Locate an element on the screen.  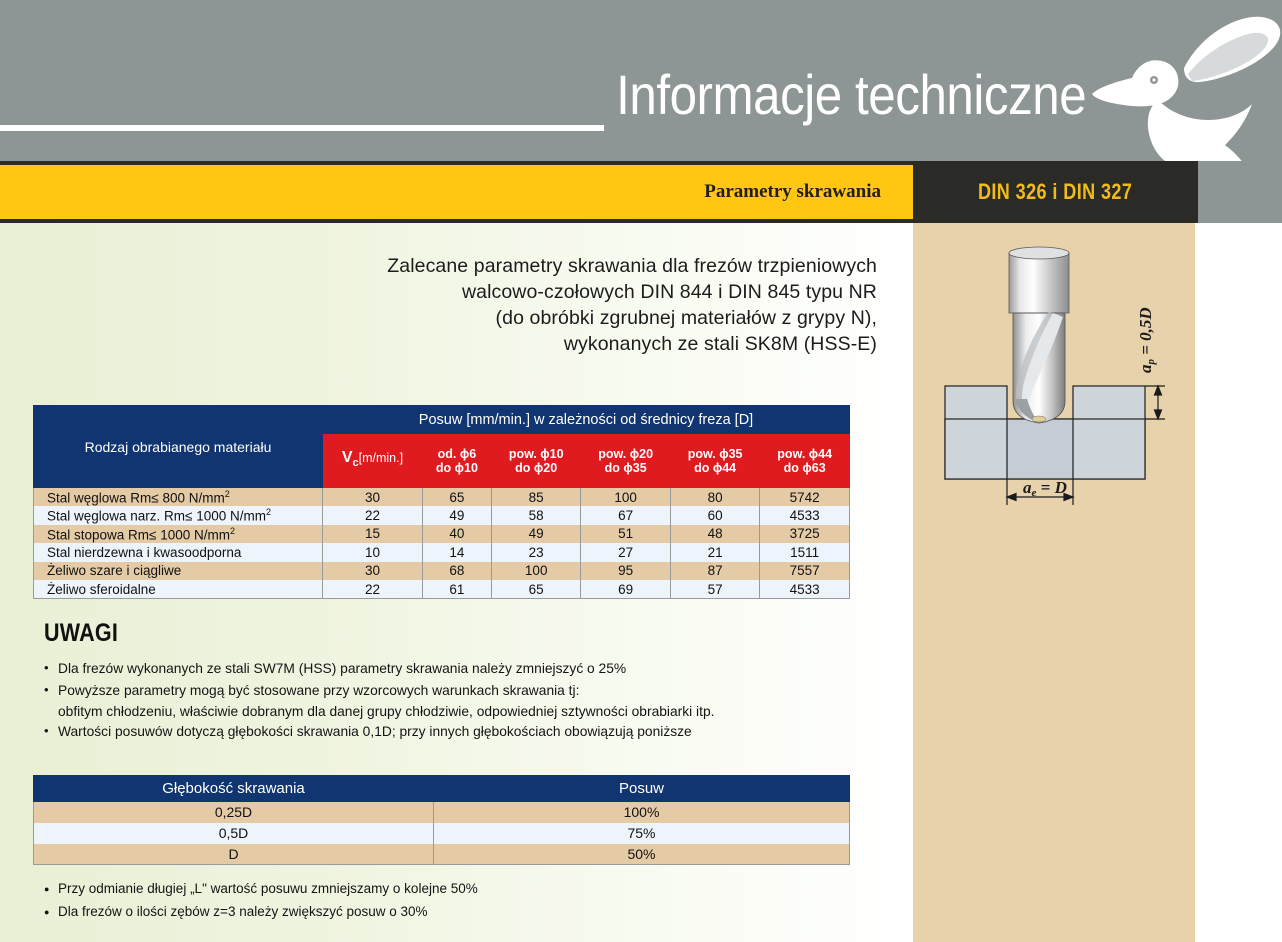
d2-line2: do ϕ20 is located at coordinates (536, 467).